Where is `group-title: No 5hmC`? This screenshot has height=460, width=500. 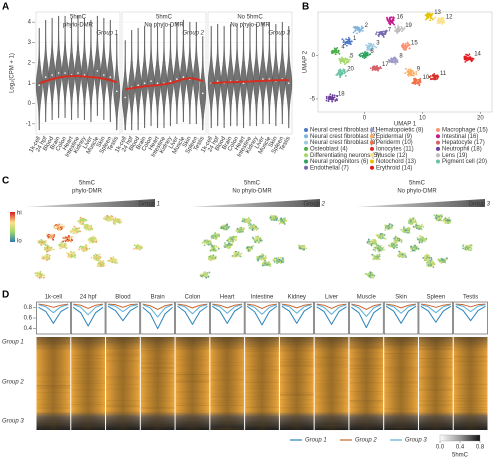
group-title: No 5hmC is located at coordinates (250, 18).